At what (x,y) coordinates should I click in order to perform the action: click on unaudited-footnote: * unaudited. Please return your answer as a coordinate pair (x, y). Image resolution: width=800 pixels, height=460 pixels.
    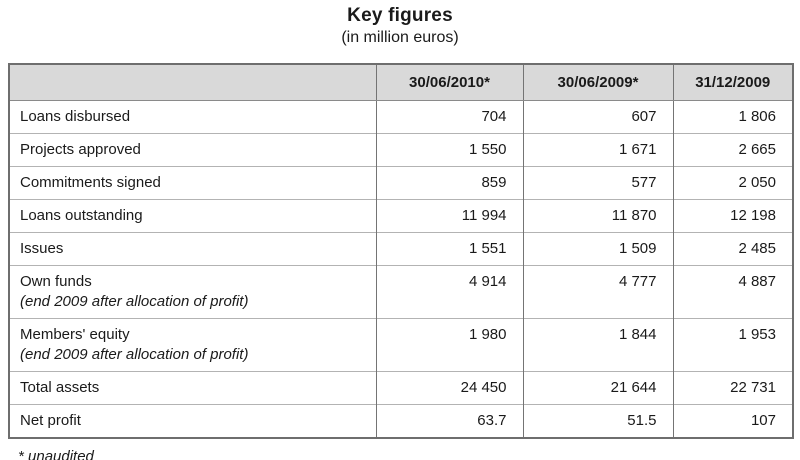
    Looking at the image, I should click on (56, 453).